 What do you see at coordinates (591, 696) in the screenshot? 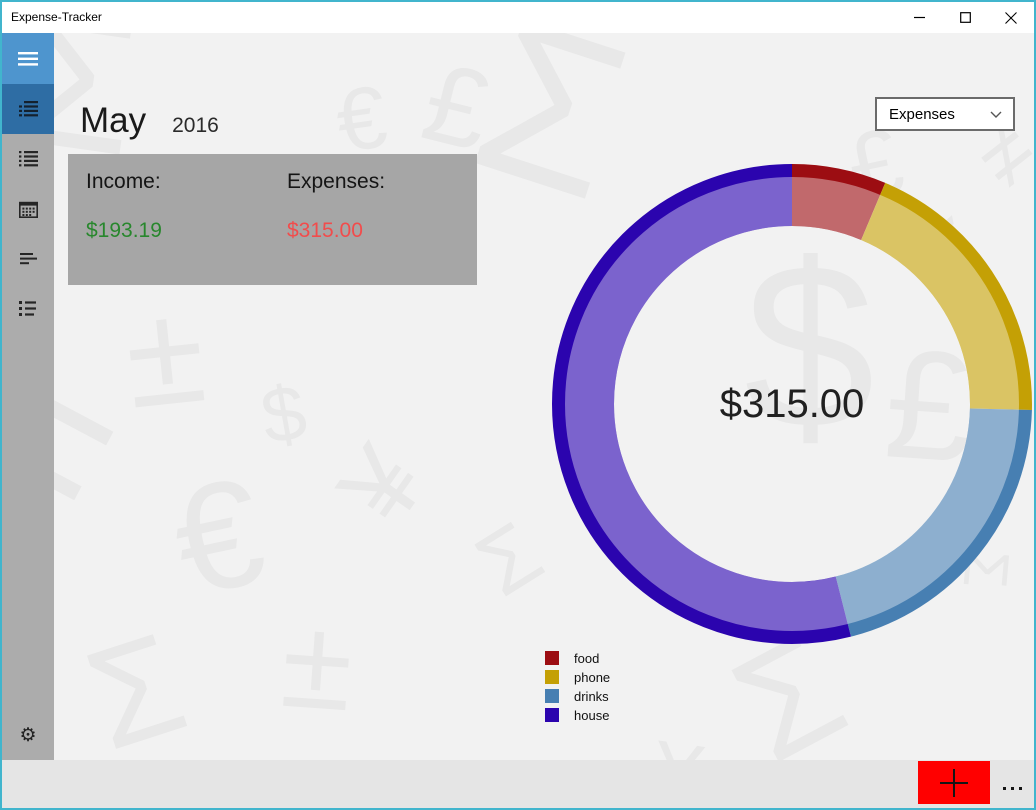
I see `legend-label: drinks` at bounding box center [591, 696].